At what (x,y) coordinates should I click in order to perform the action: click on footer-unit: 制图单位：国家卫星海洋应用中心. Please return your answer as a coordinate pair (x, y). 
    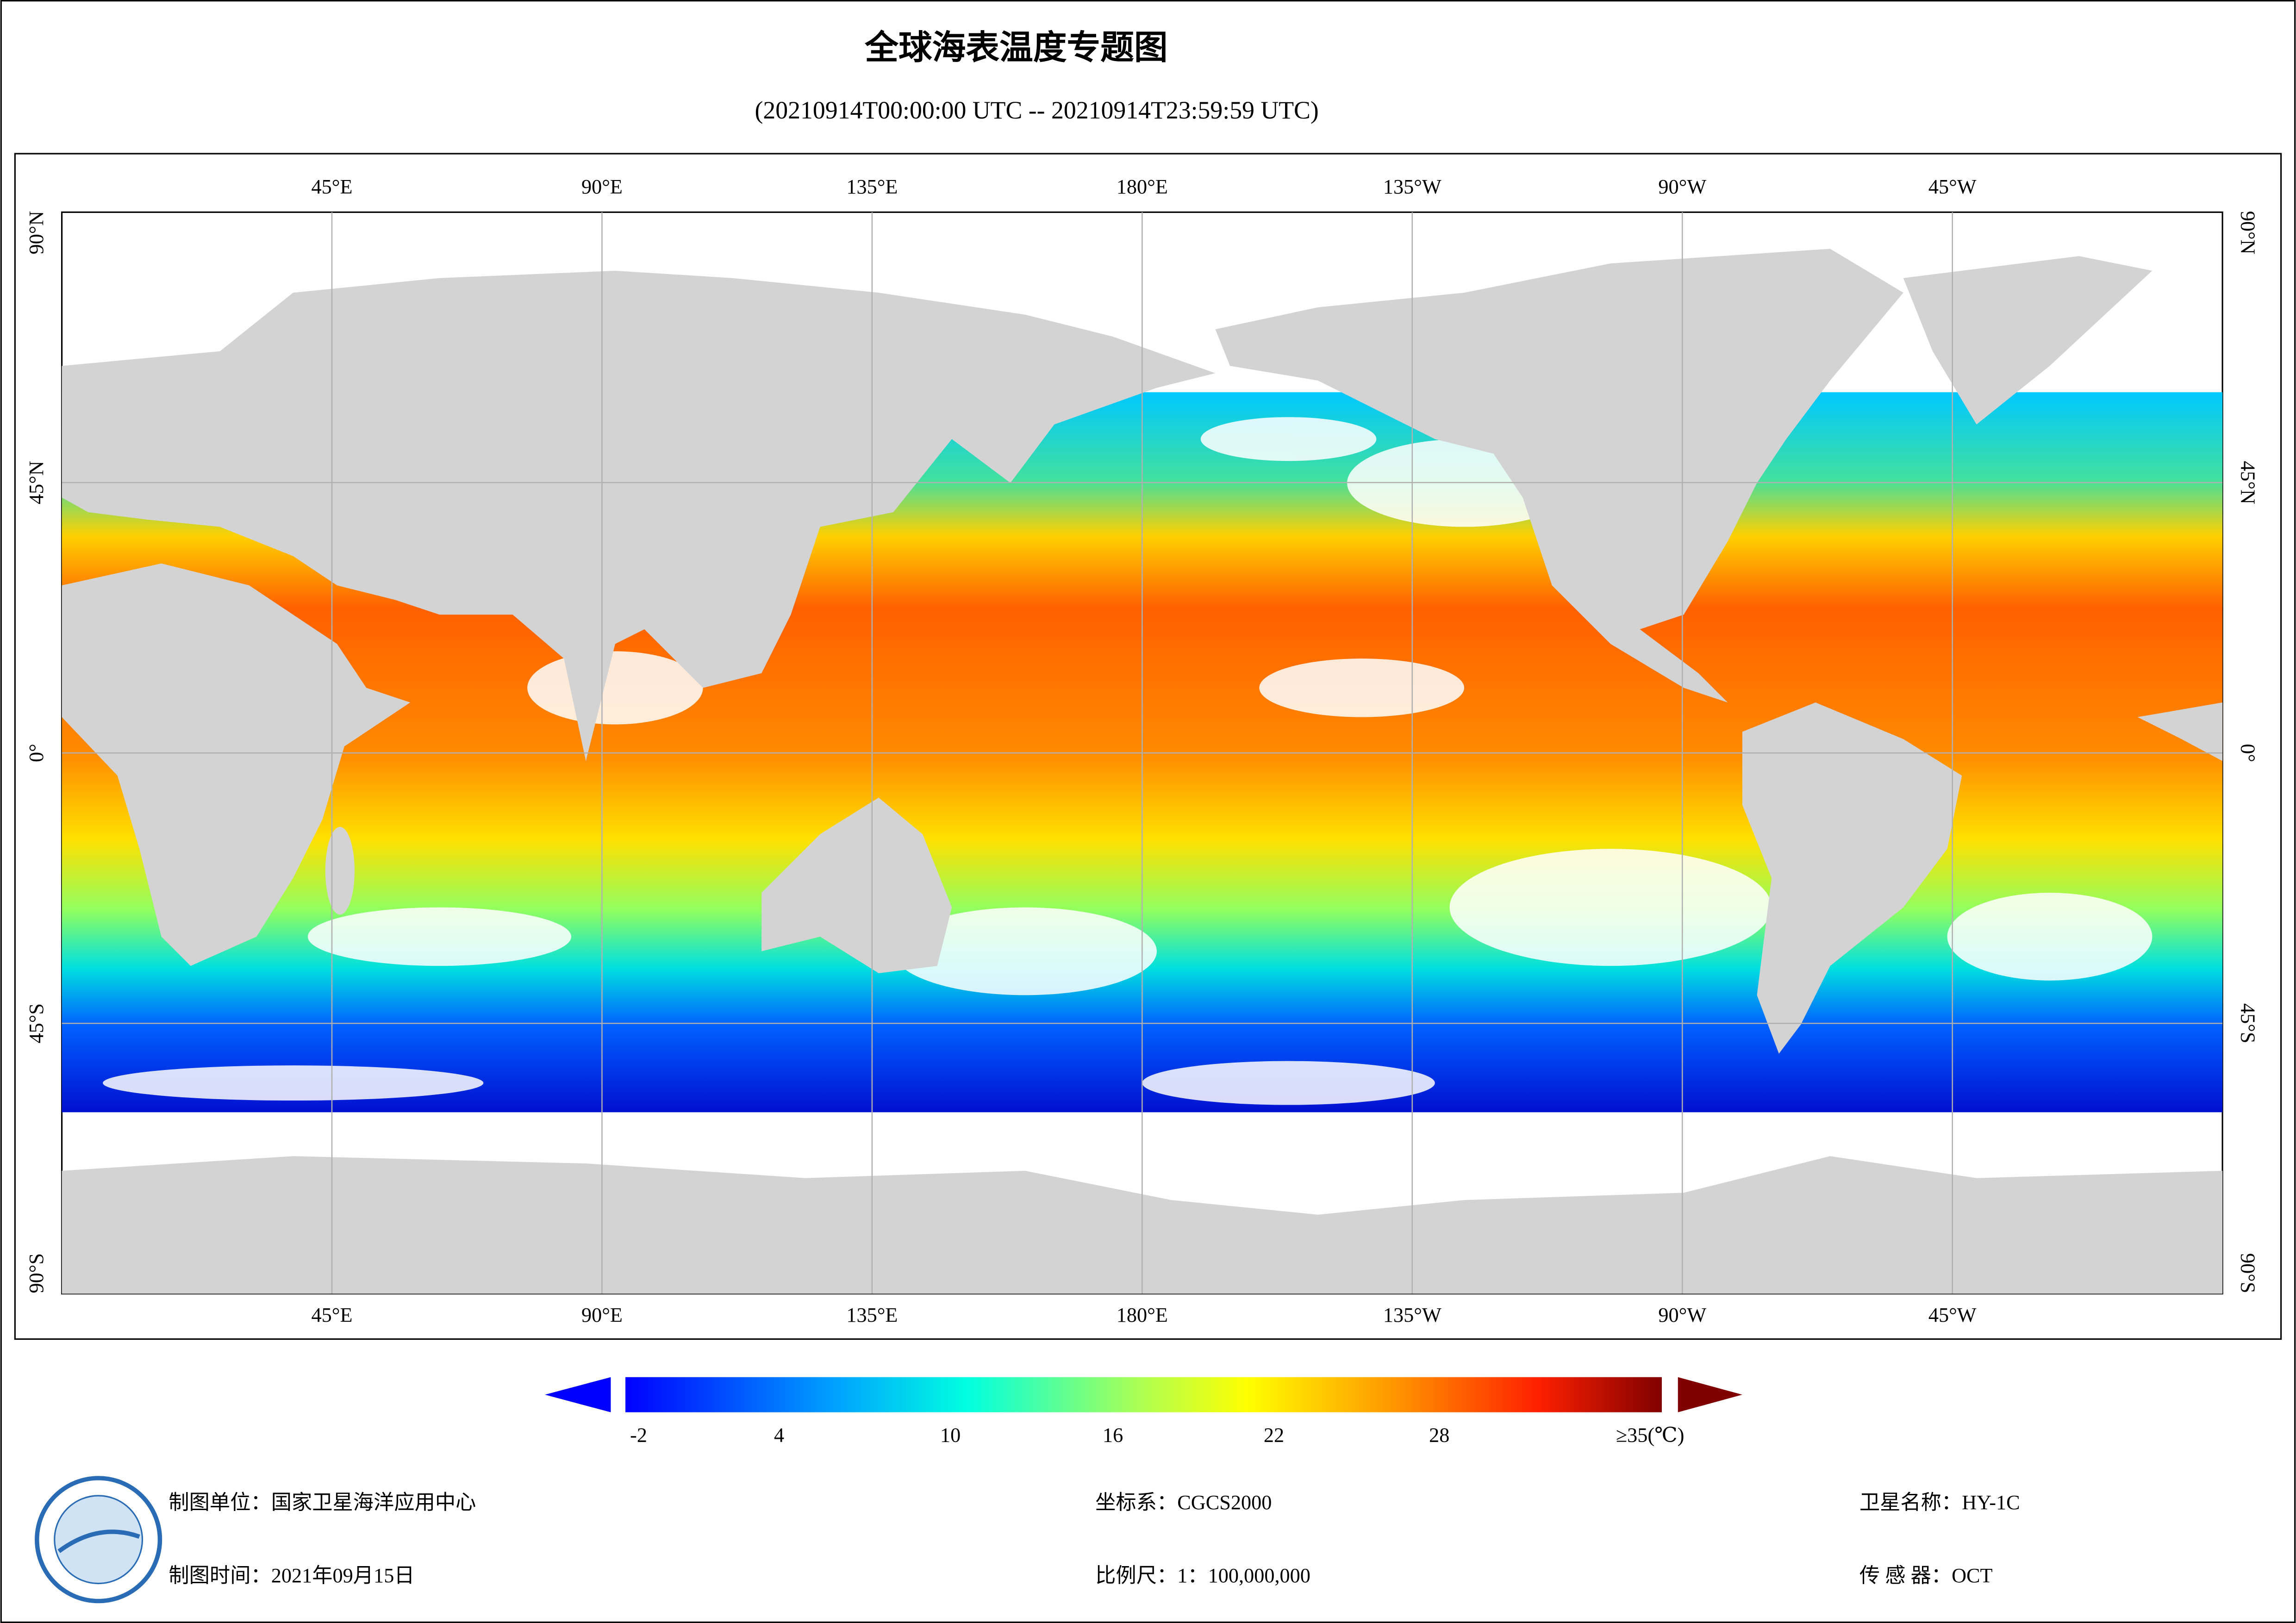
    Looking at the image, I should click on (322, 1502).